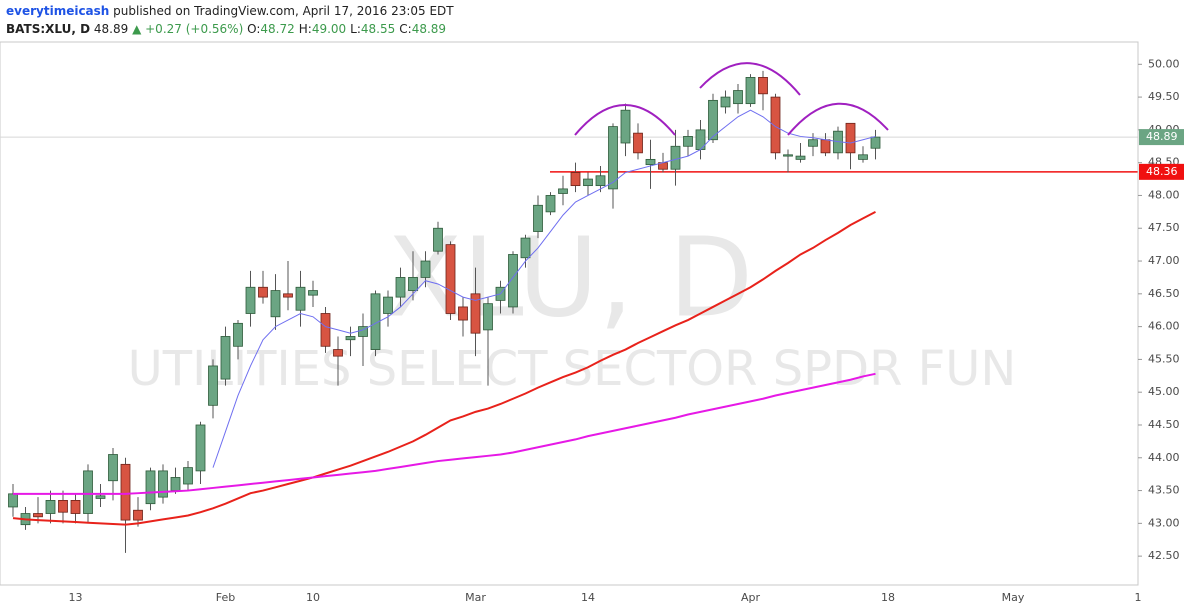  I want to click on change: +0.27 (+0.56%), so click(194, 29).